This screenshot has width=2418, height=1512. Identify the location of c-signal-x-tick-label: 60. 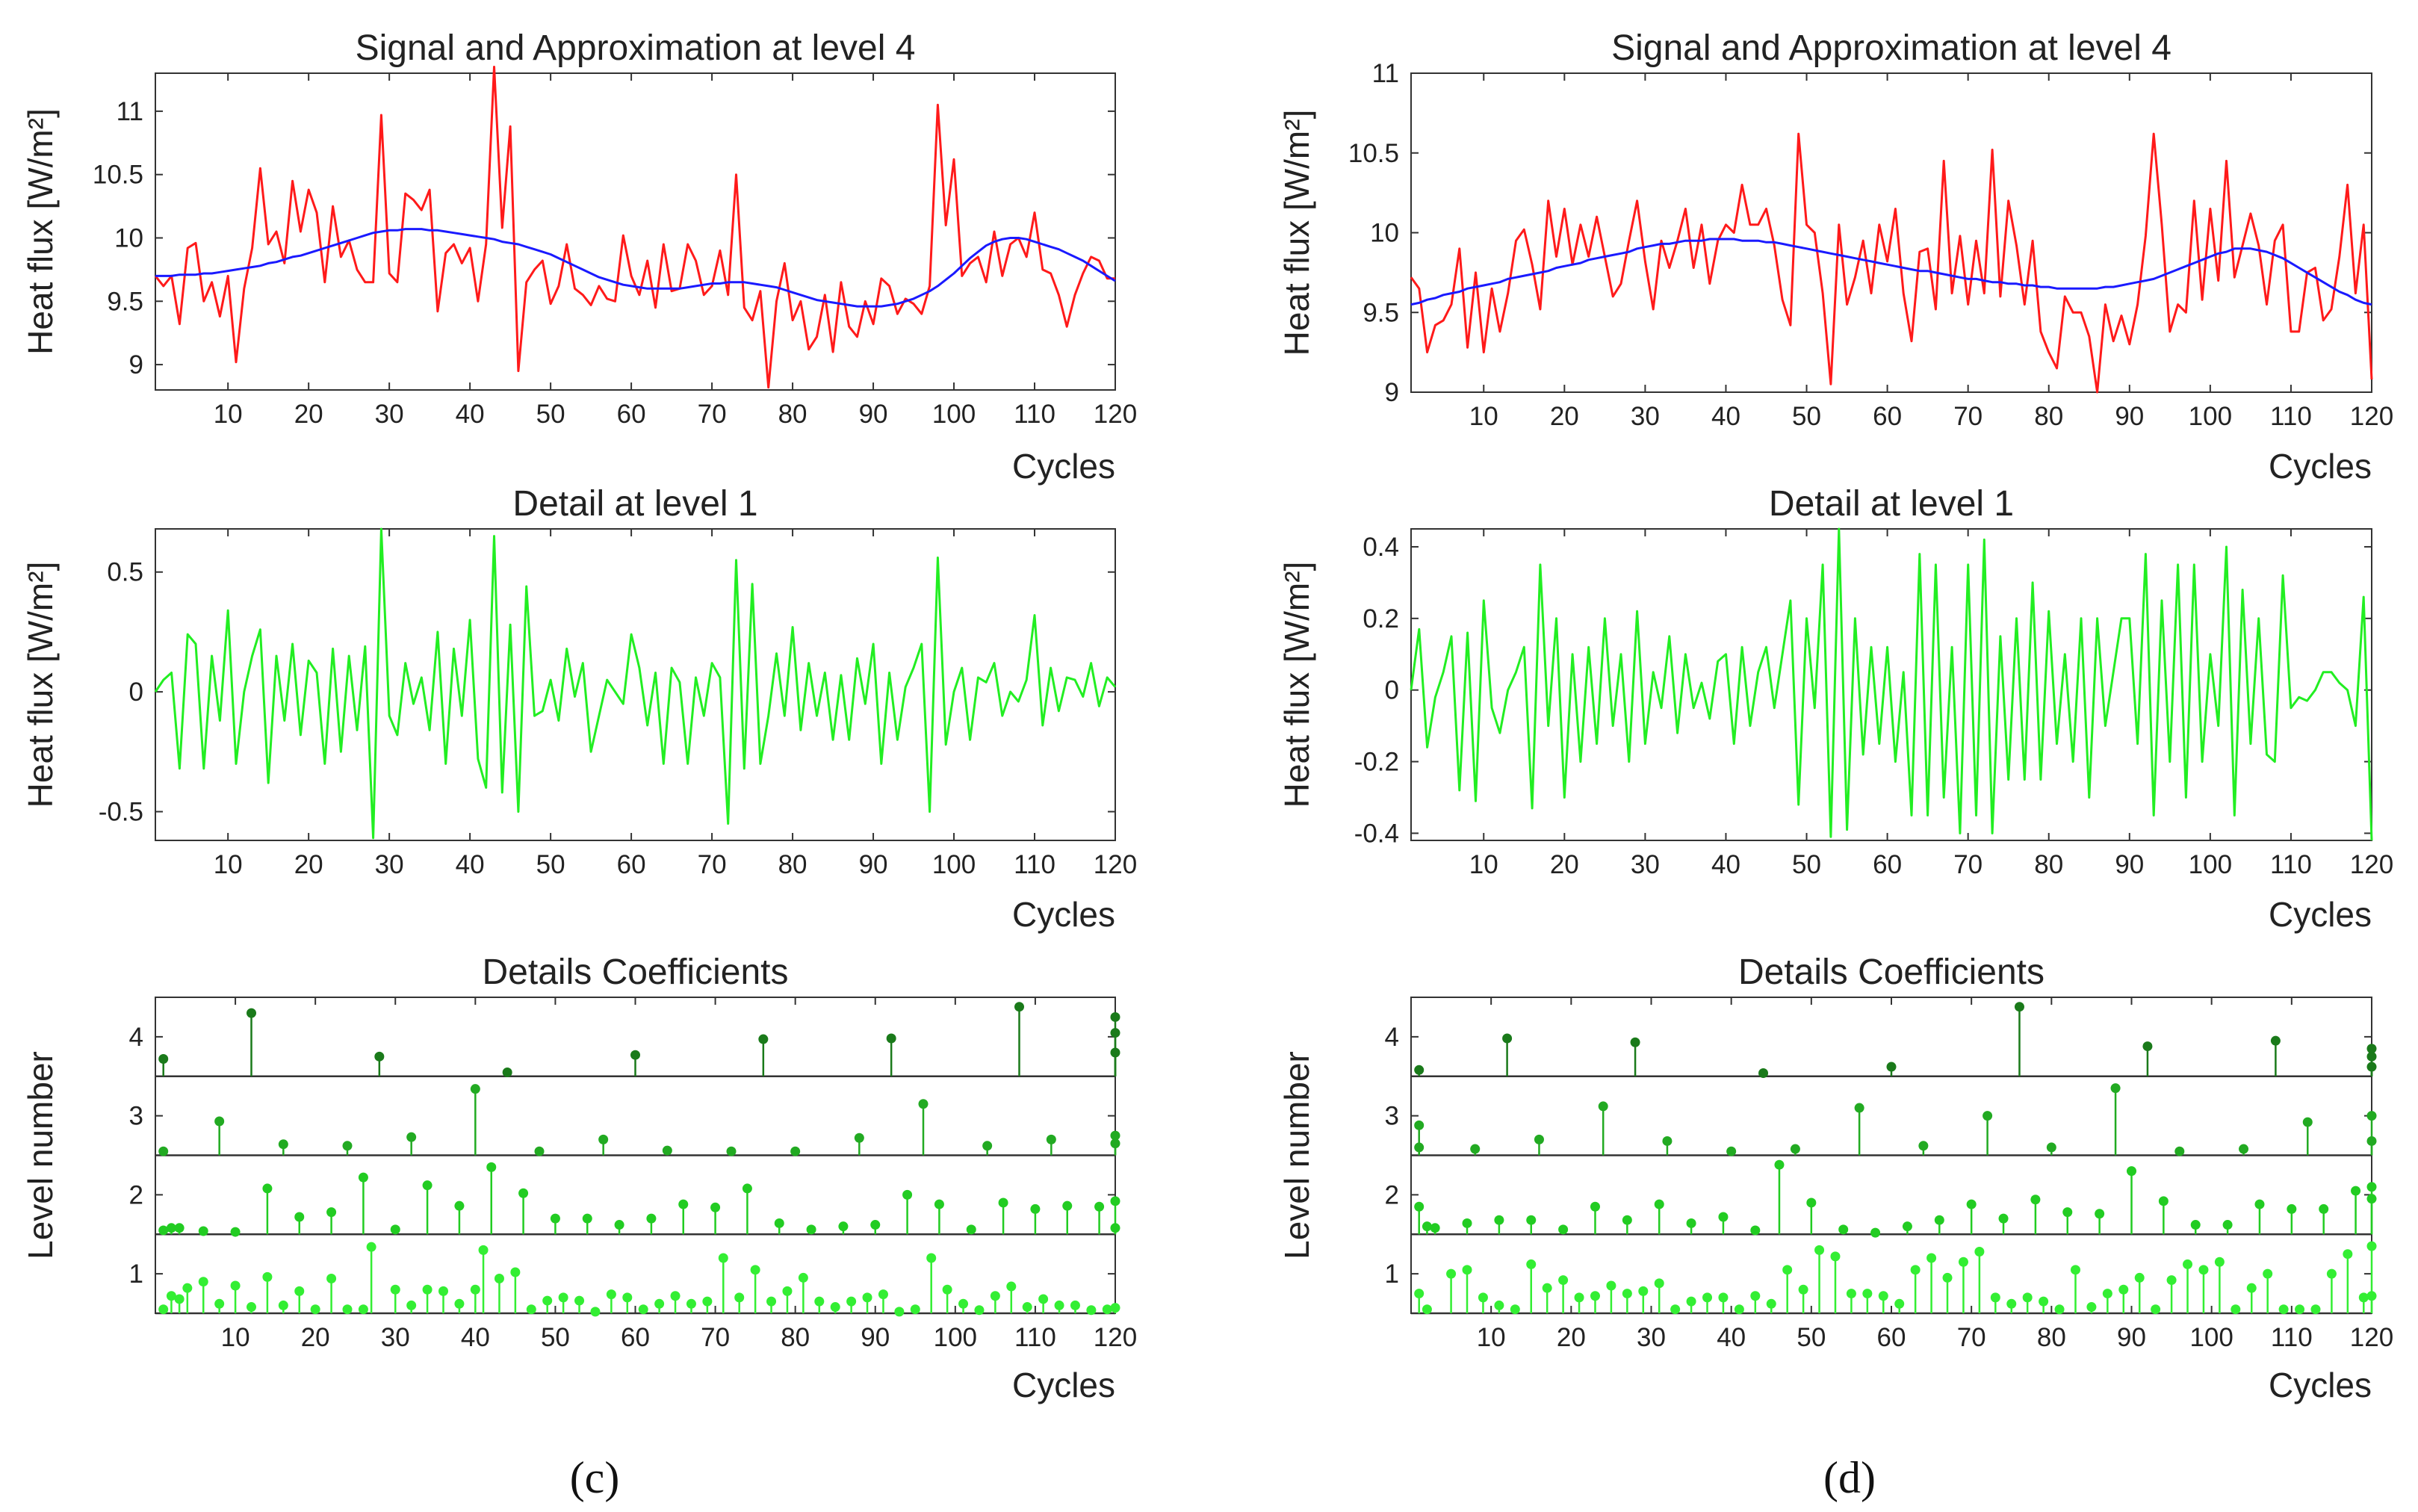
(631, 414).